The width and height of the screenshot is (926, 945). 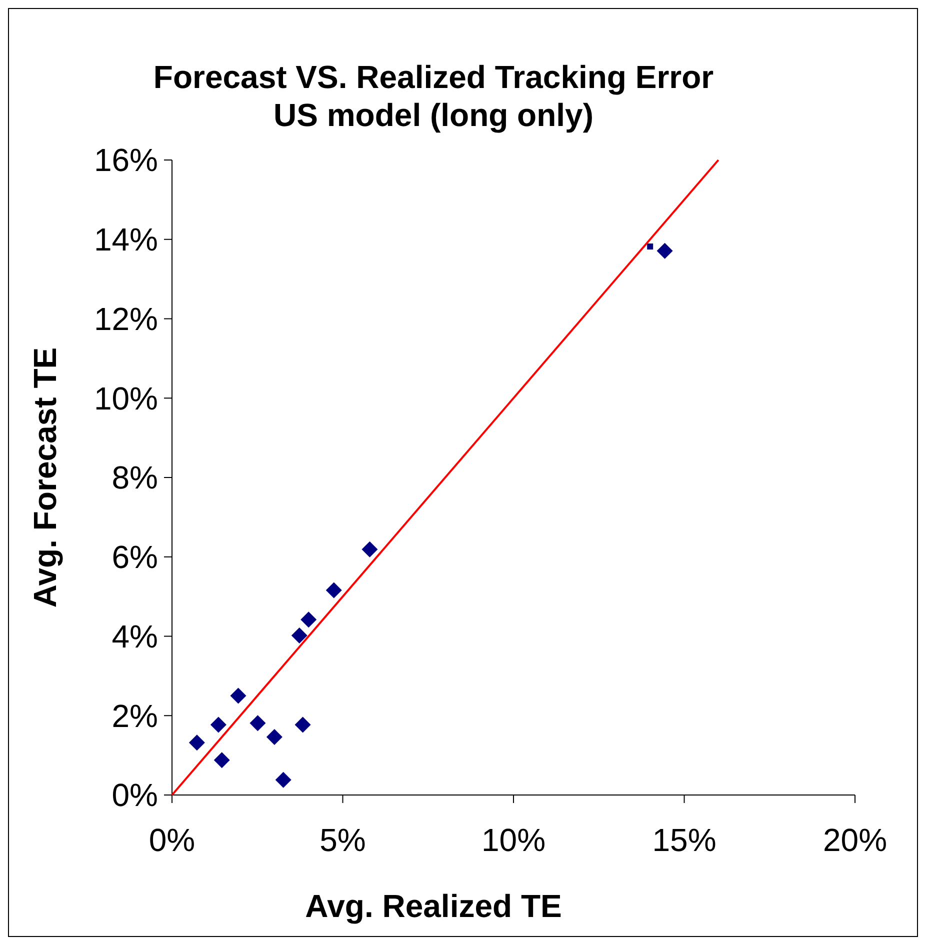 I want to click on x-tick-label: 10%, so click(x=513, y=840).